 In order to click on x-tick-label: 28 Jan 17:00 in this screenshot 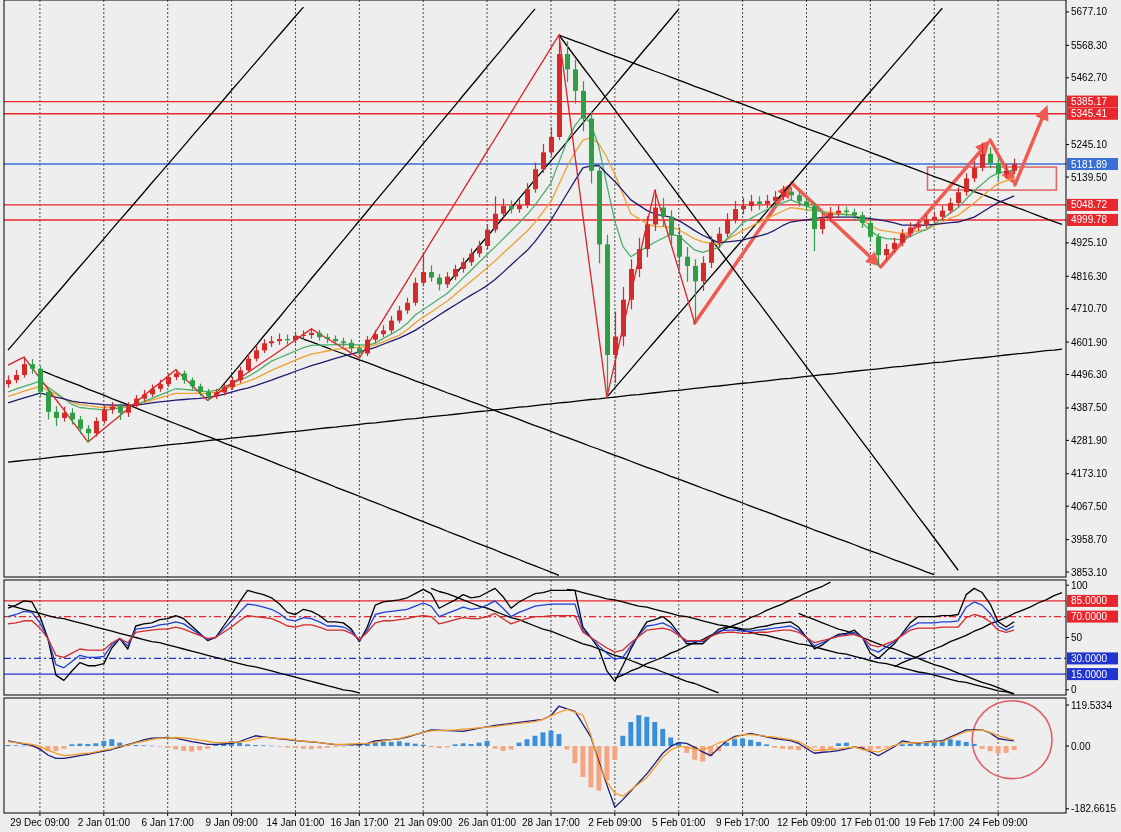, I will do `click(551, 822)`.